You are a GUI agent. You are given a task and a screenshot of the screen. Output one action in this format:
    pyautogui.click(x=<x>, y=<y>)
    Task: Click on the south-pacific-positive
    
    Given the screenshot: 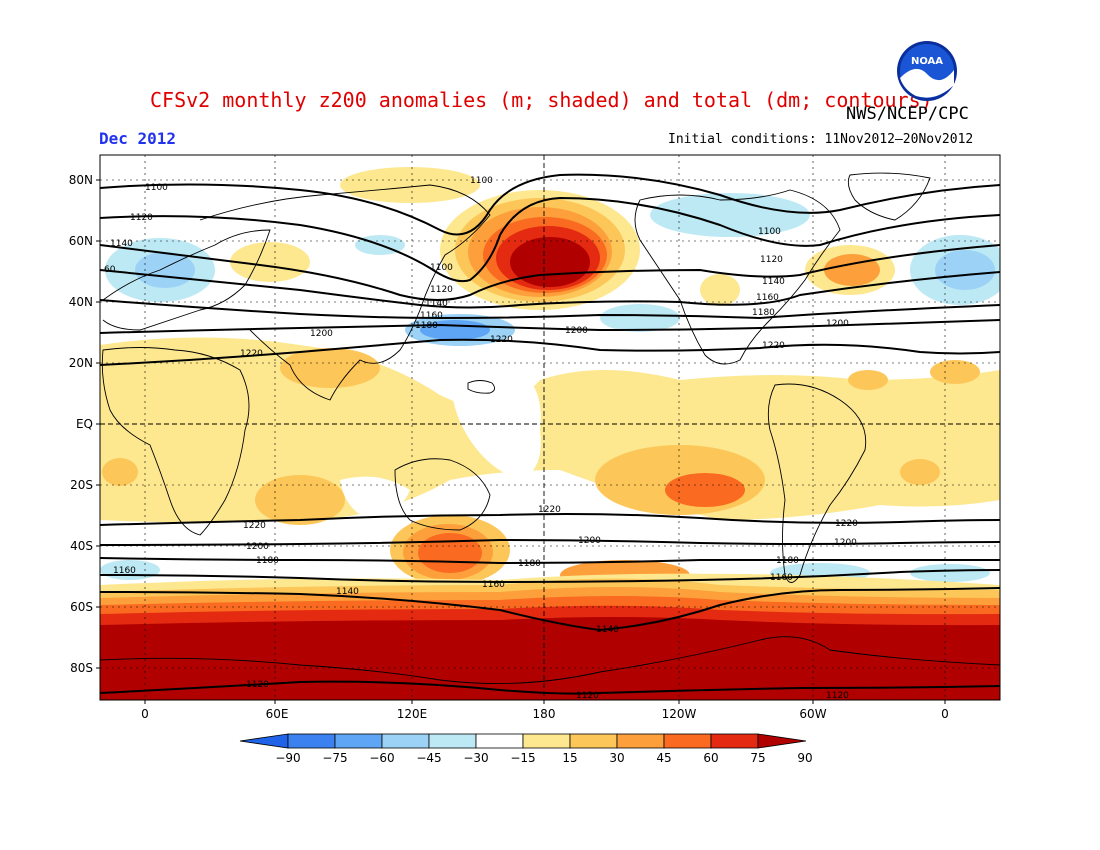 What is the action you would take?
    pyautogui.click(x=450, y=550)
    